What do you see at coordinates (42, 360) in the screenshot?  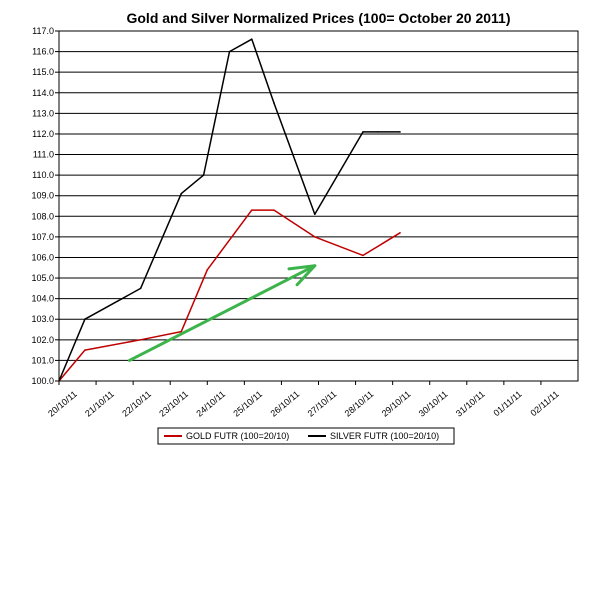 I see `y-tick-label: 101.0` at bounding box center [42, 360].